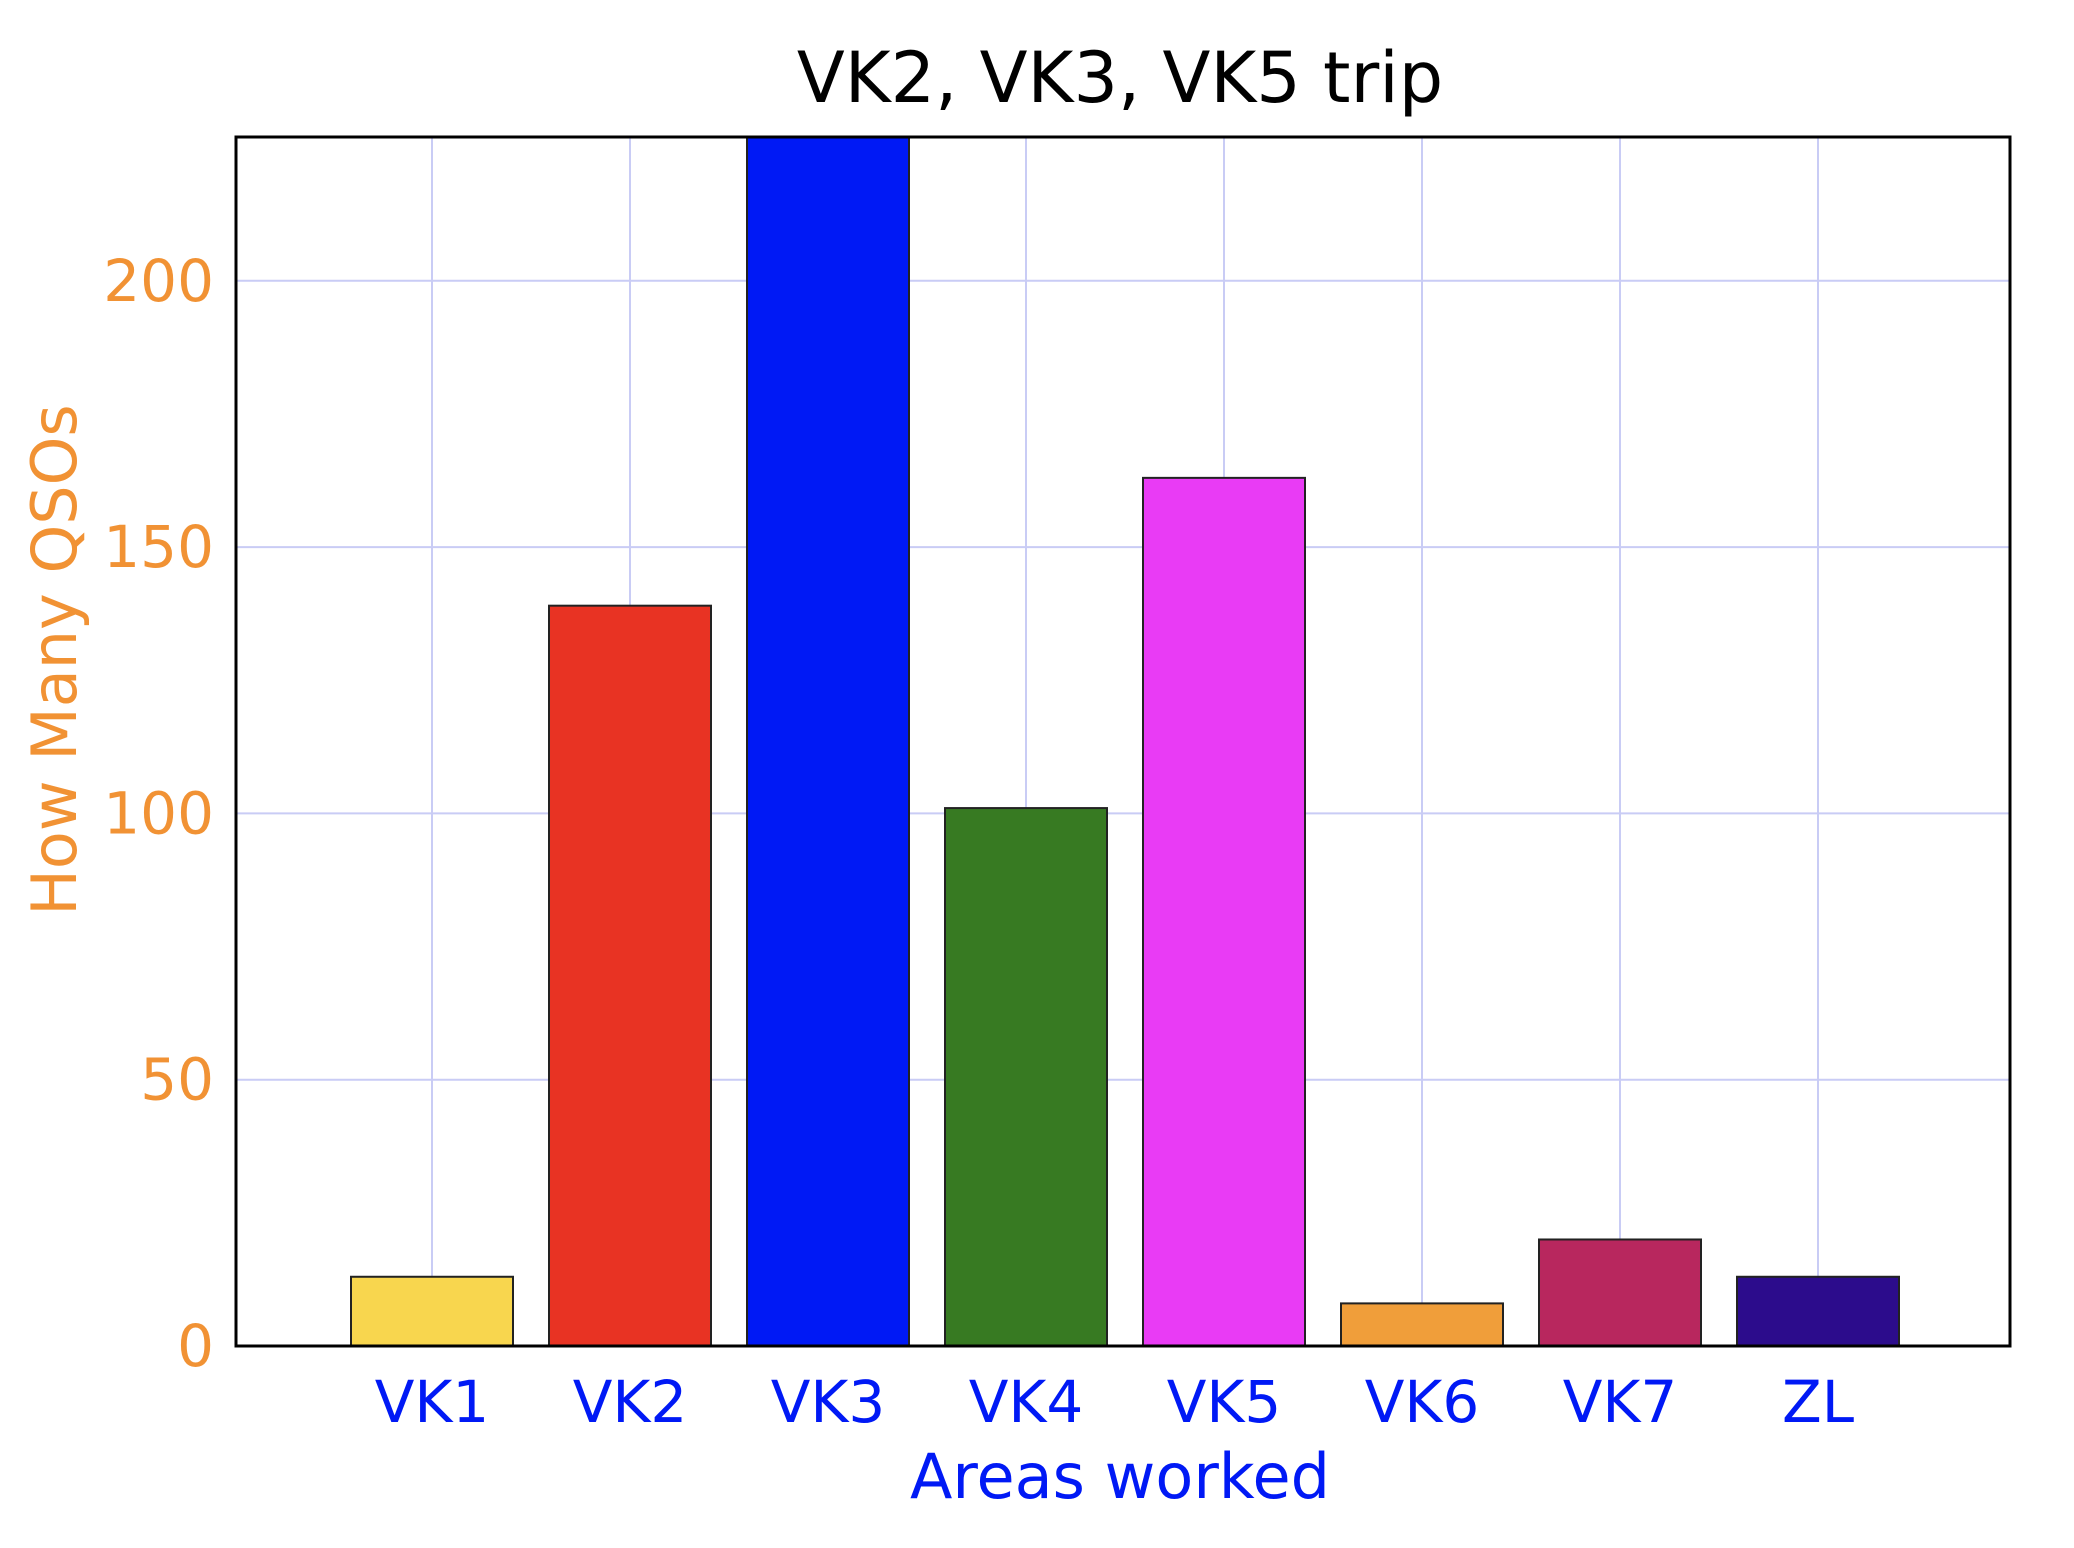  I want to click on bar-vk1, so click(432, 1311).